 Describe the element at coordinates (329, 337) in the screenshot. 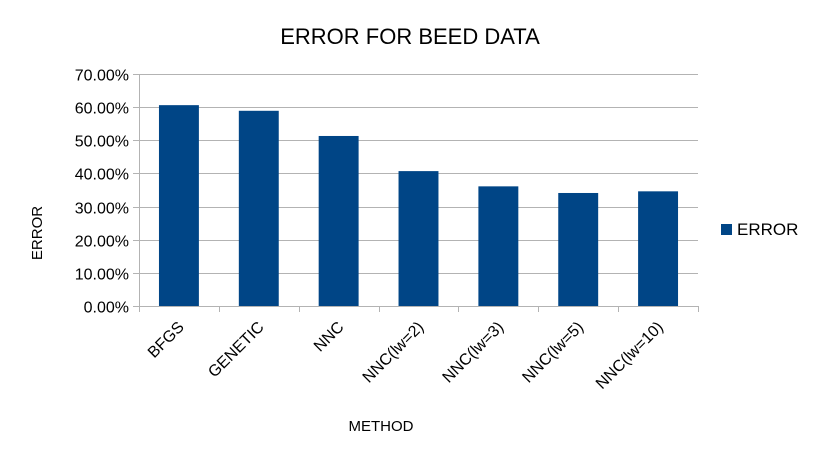

I see `x-tick-label: NNC` at that location.